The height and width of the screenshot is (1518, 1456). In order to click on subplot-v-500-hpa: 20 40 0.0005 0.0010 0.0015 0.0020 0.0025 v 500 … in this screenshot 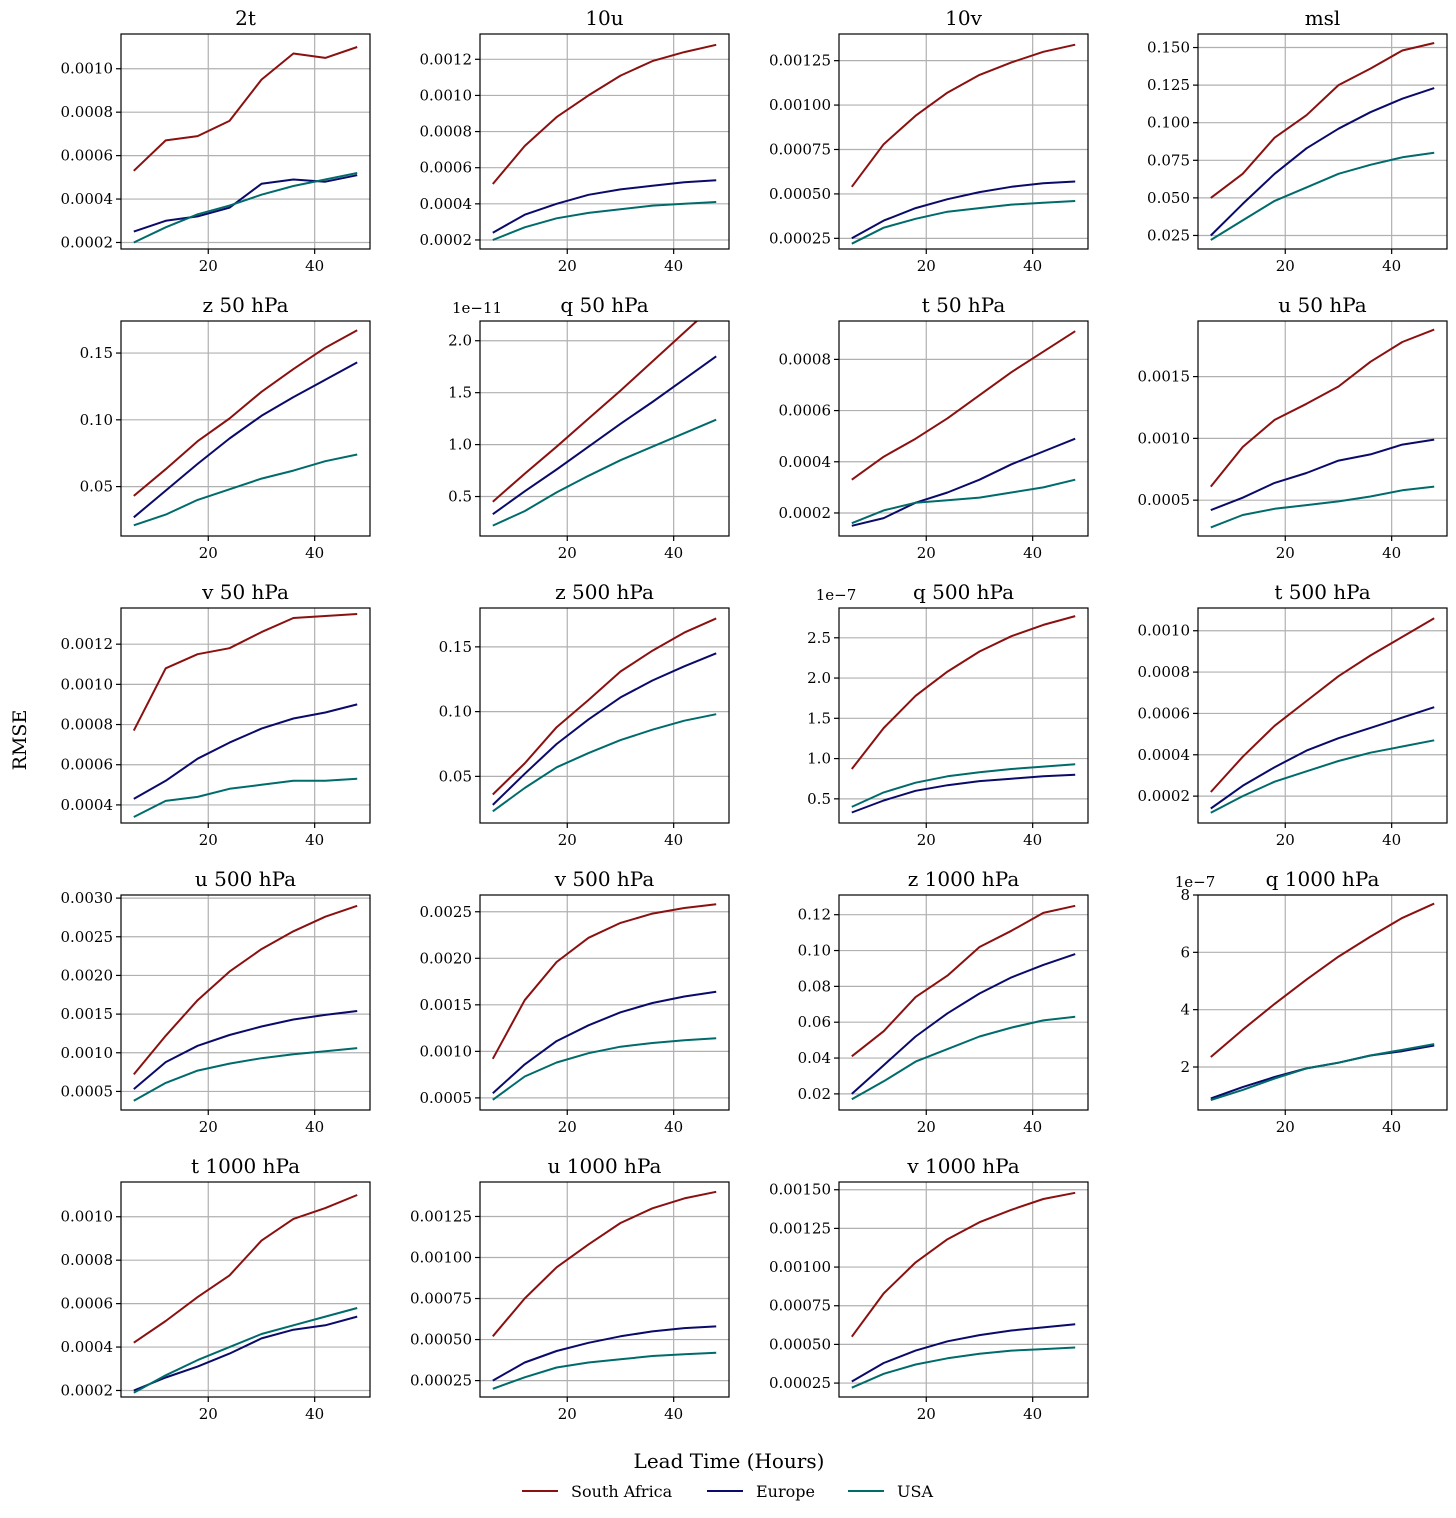, I will do `click(575, 1001)`.